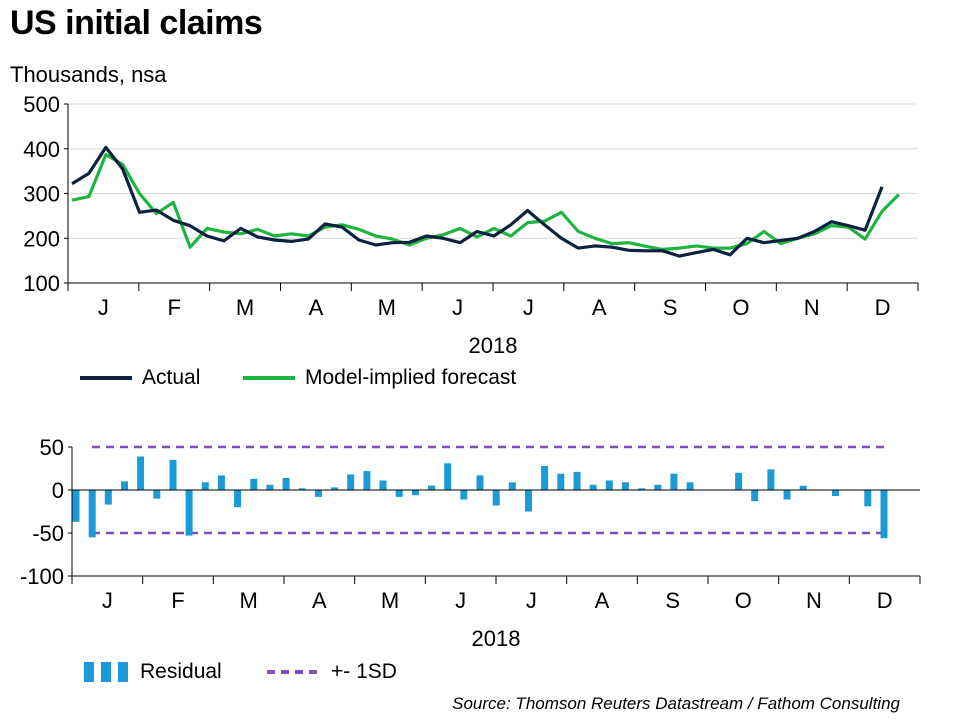 This screenshot has height=720, width=960. Describe the element at coordinates (177, 600) in the screenshot. I see `bottom-month-label: F` at that location.